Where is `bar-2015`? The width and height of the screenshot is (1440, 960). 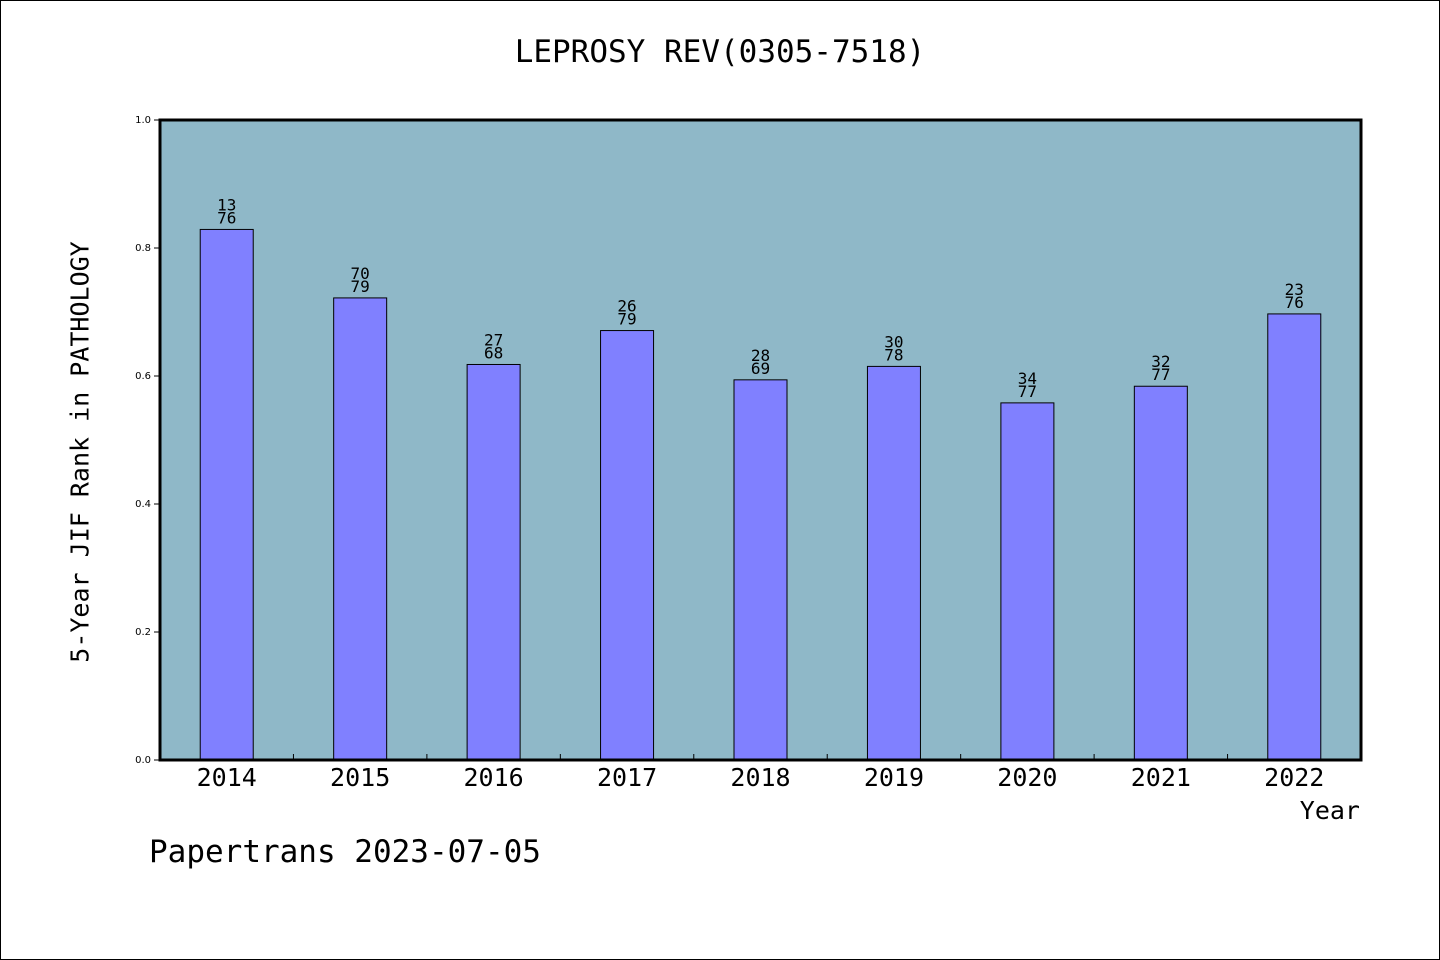
bar-2015 is located at coordinates (360, 529).